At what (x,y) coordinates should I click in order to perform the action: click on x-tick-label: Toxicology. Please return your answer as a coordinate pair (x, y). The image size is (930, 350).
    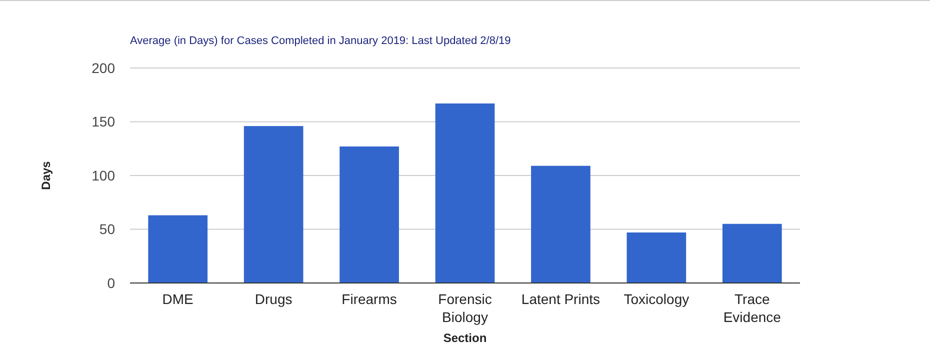
    Looking at the image, I should click on (657, 299).